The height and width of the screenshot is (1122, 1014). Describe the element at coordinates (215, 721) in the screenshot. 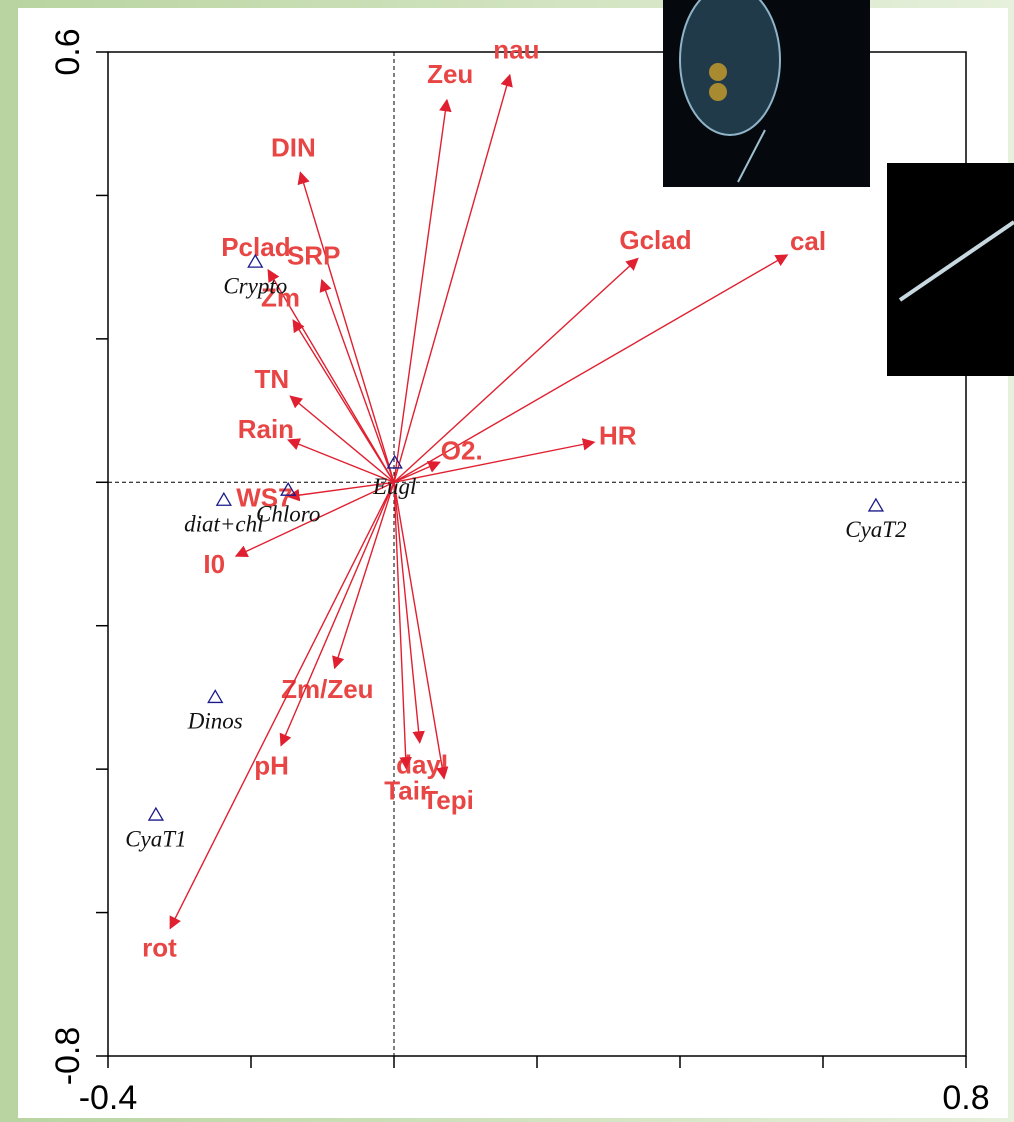

I see `species-label: Dinos` at that location.